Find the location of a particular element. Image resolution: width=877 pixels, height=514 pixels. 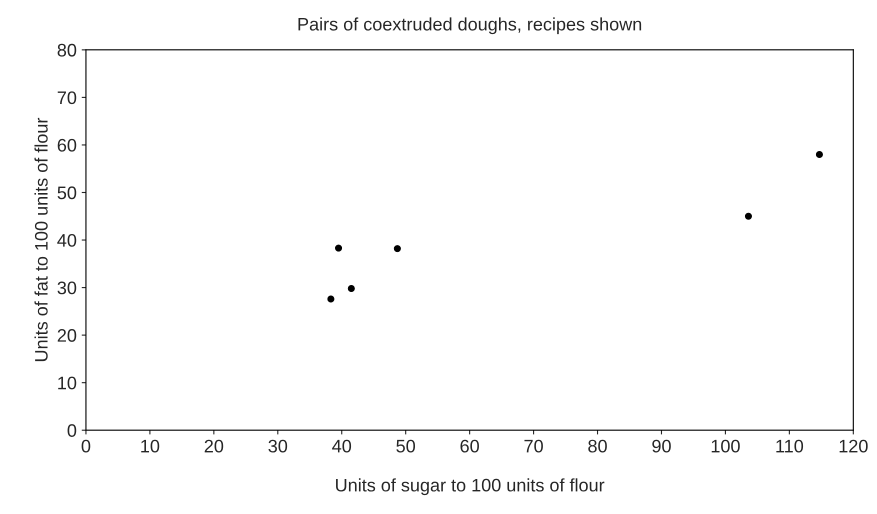

x-tick-label: 60 is located at coordinates (469, 446).